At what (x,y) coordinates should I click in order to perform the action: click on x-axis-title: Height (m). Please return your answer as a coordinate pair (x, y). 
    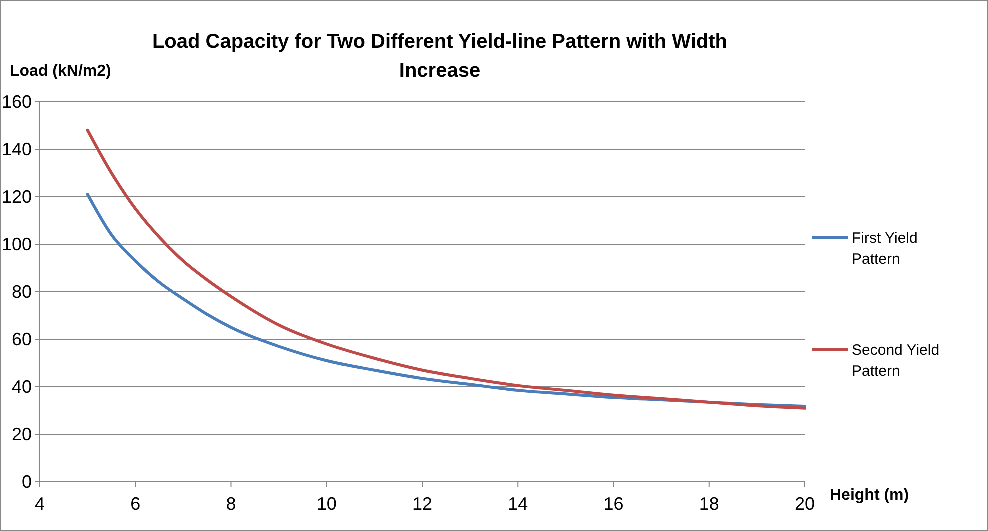
    Looking at the image, I should click on (870, 495).